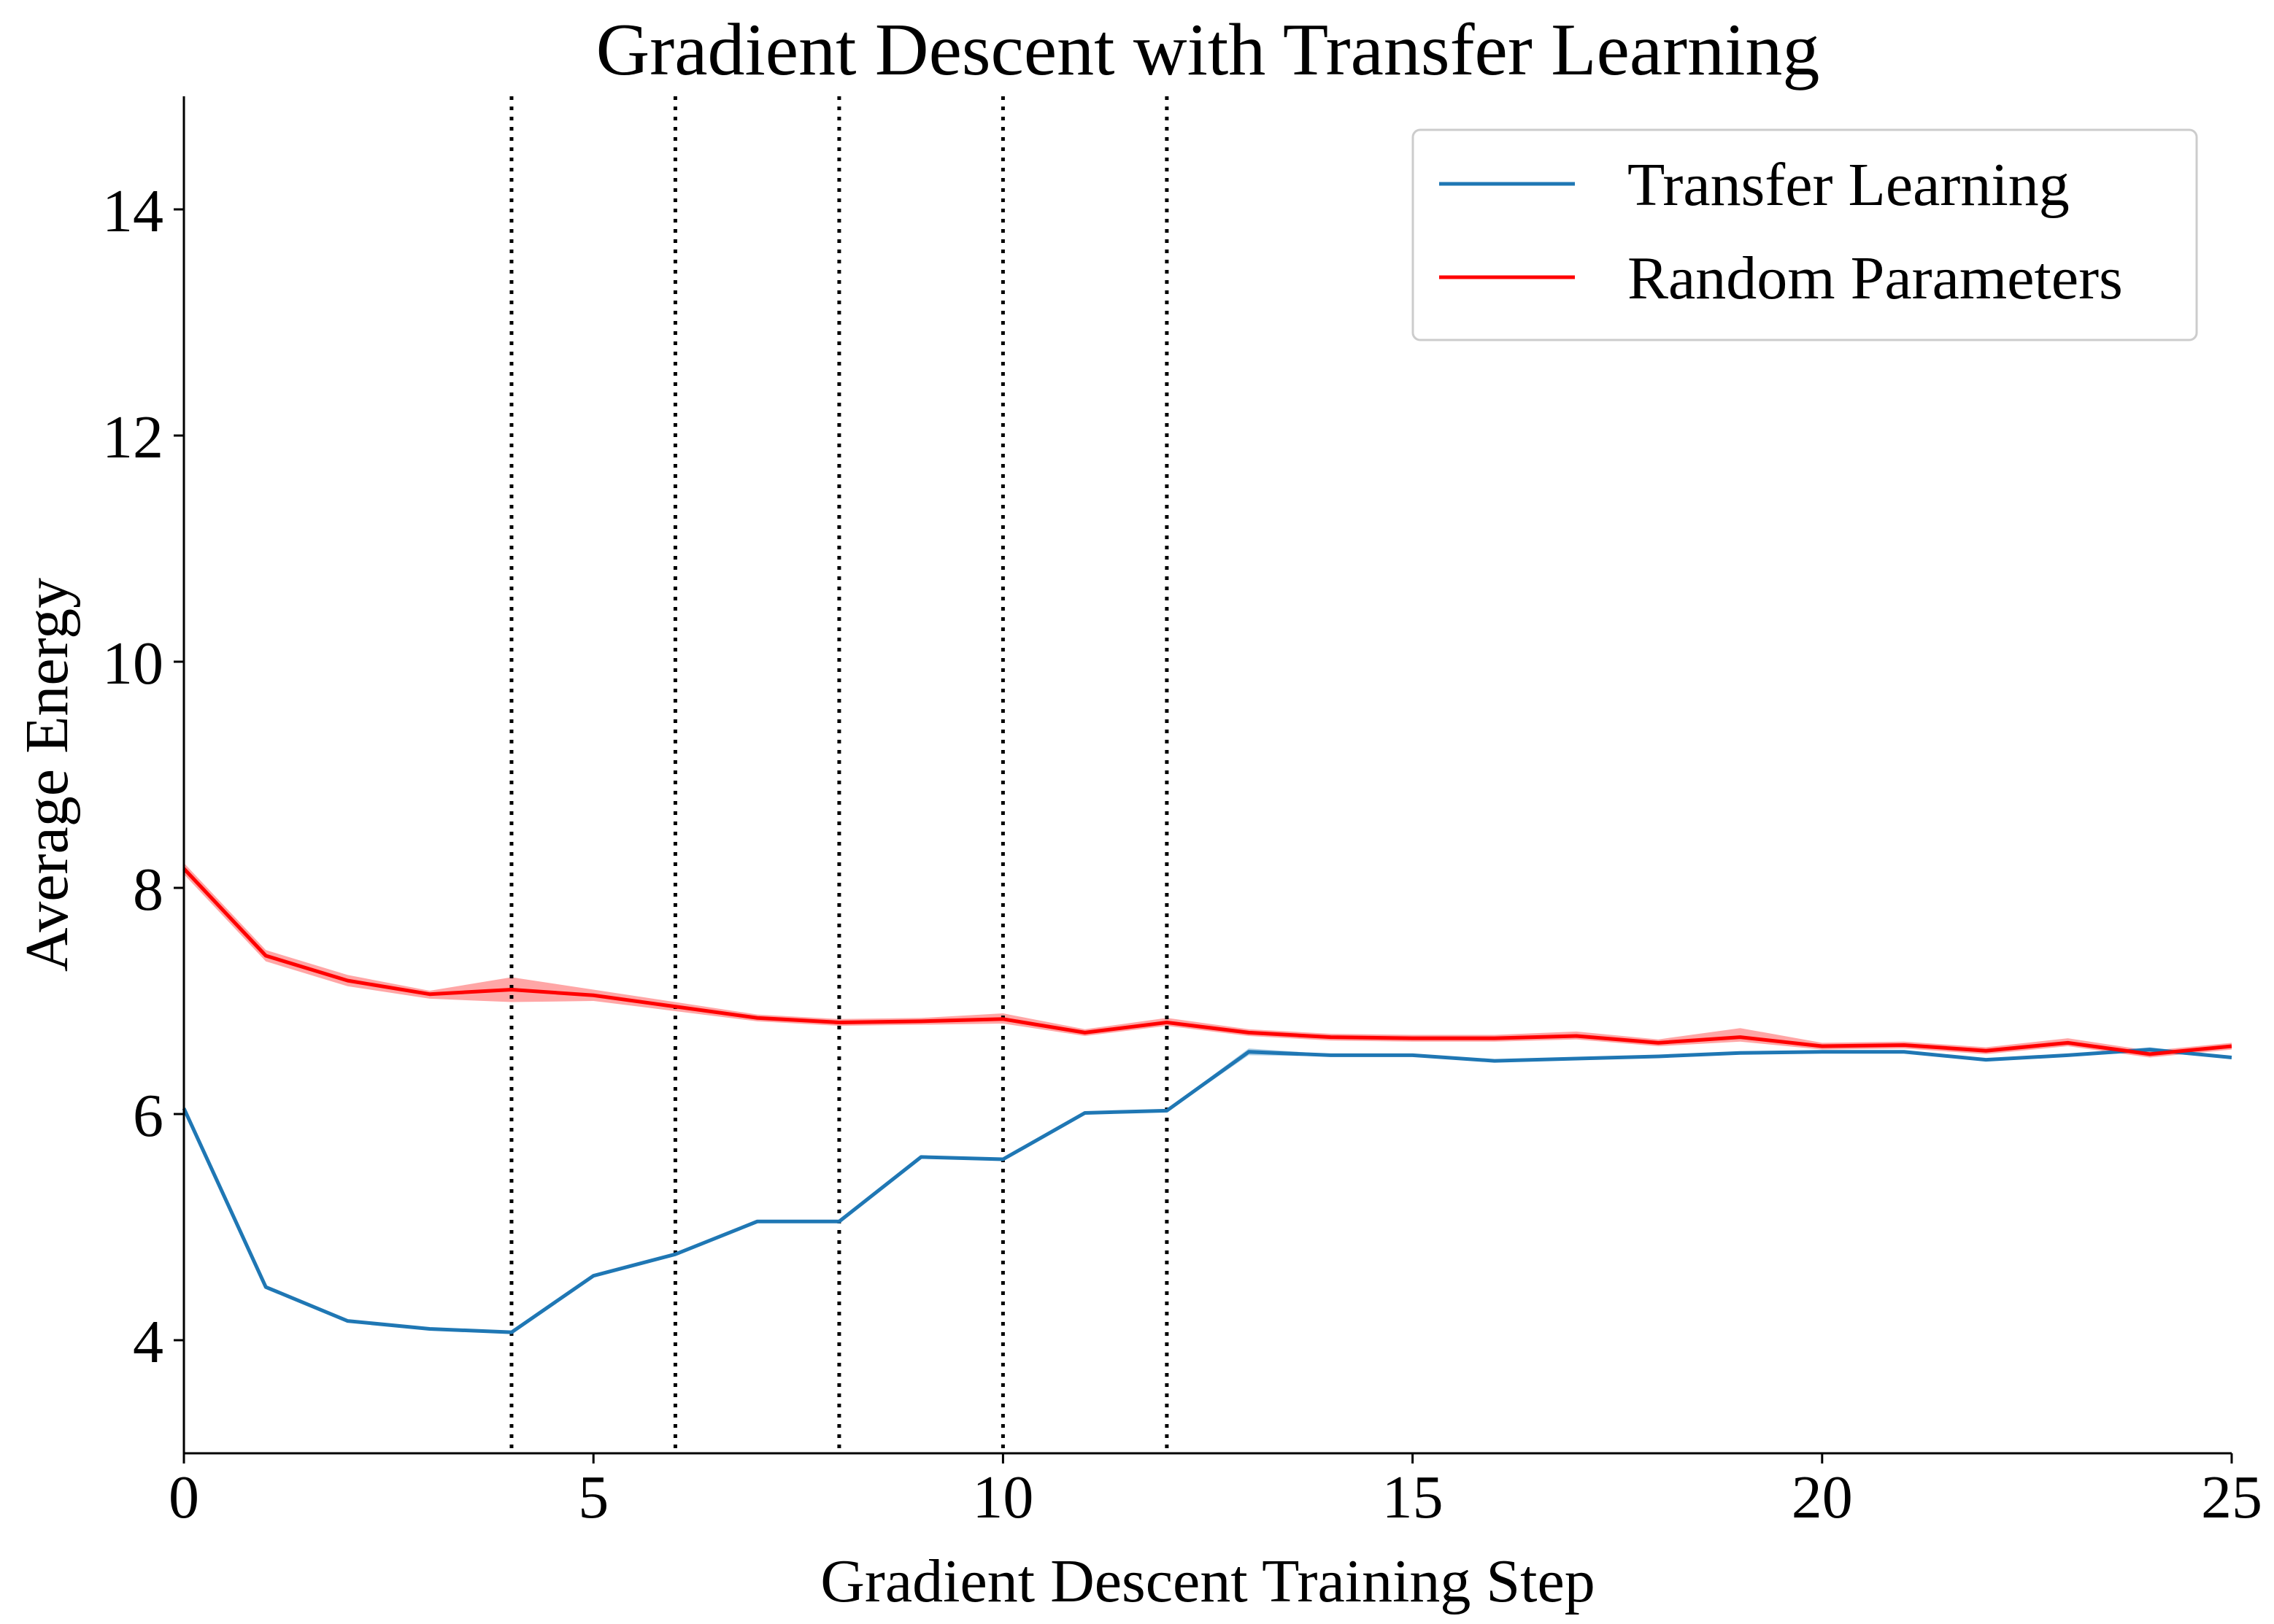  I want to click on legend: Transfer Learning Random Parameters, so click(1804, 234).